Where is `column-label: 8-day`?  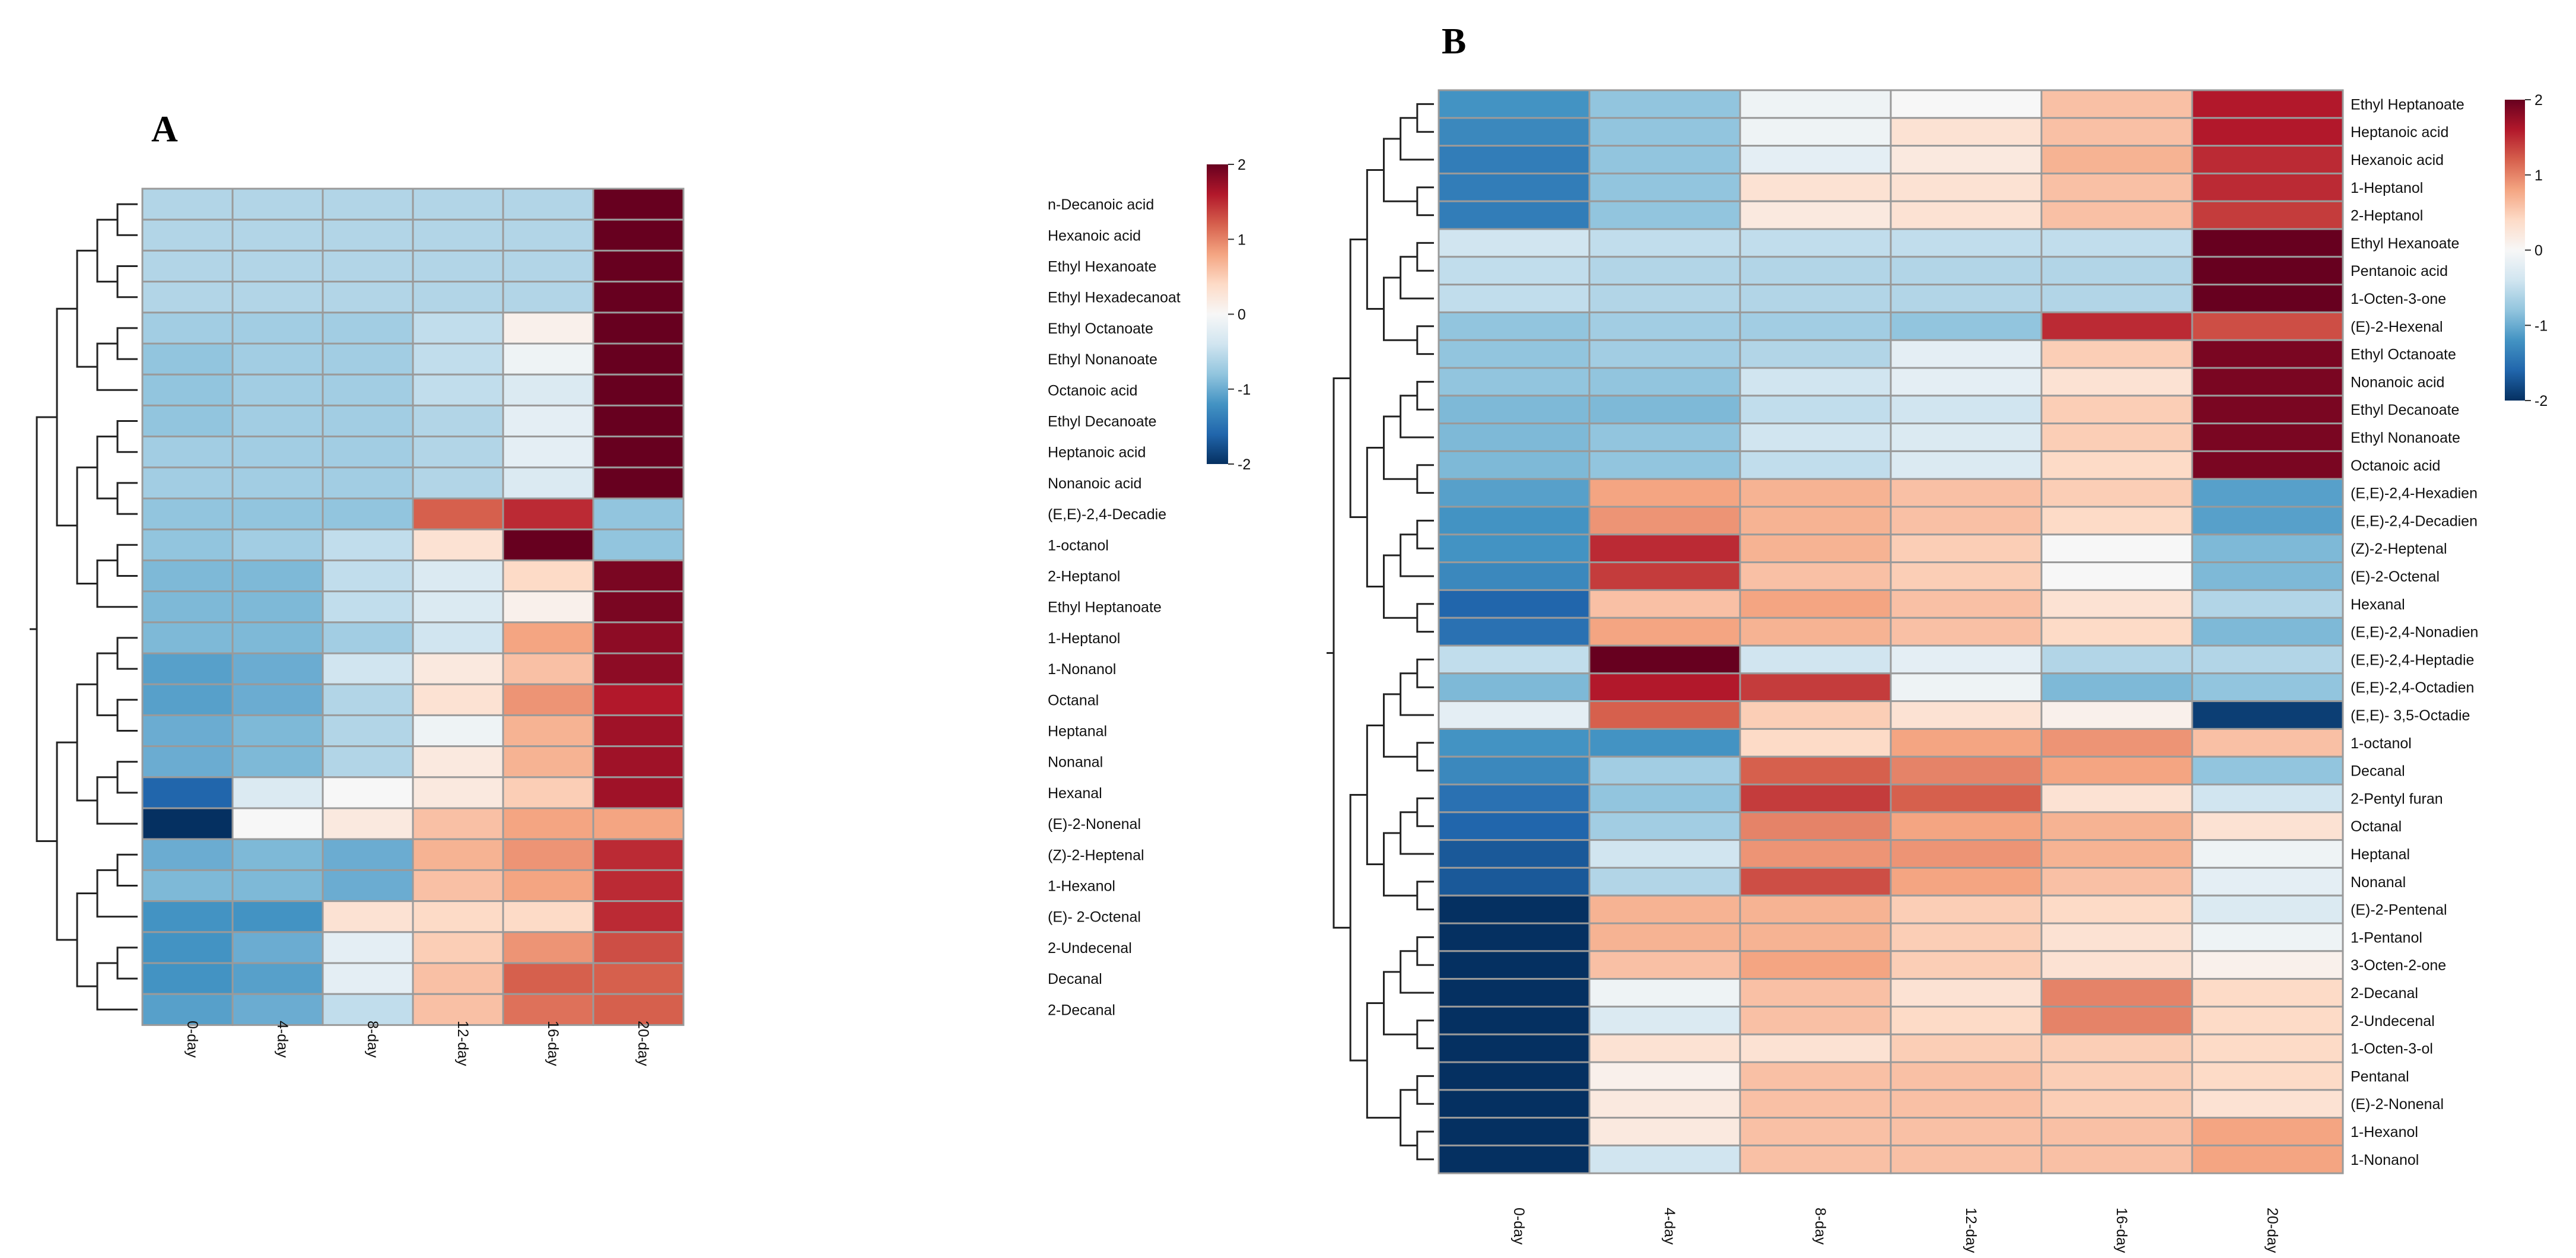
column-label: 8-day is located at coordinates (1820, 1226).